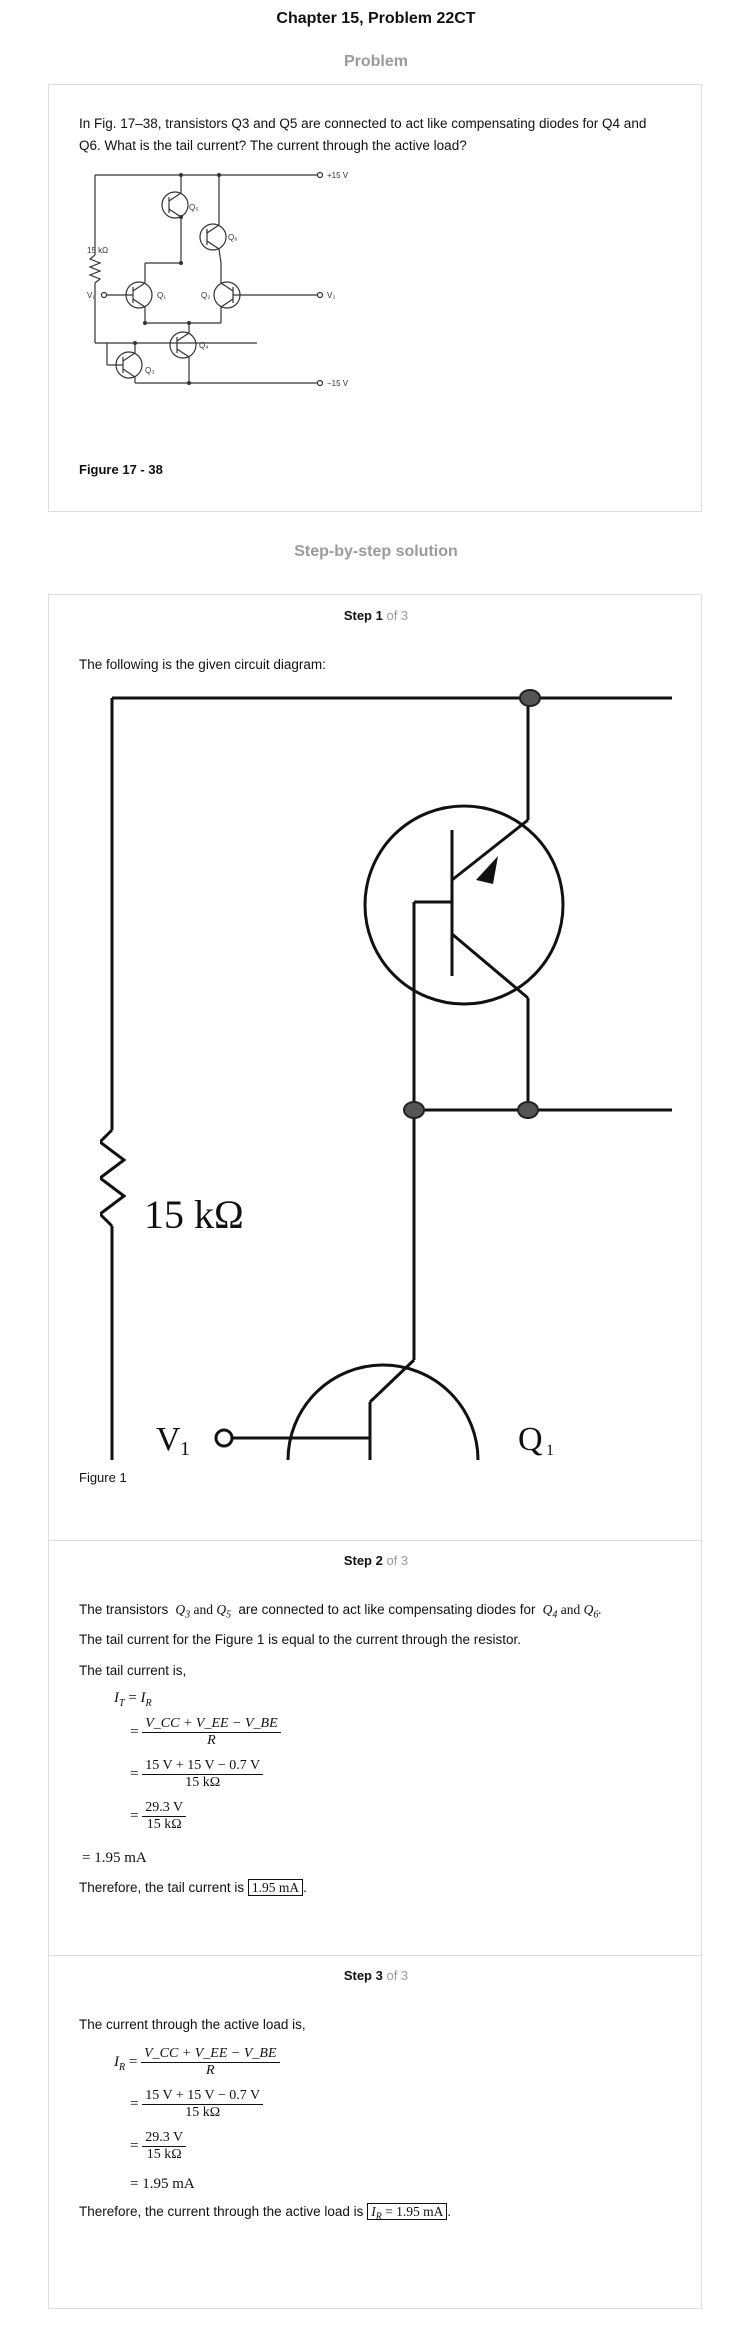 This screenshot has height=2333, width=752. What do you see at coordinates (397, 1560) in the screenshot?
I see `step-2-of: of 3` at bounding box center [397, 1560].